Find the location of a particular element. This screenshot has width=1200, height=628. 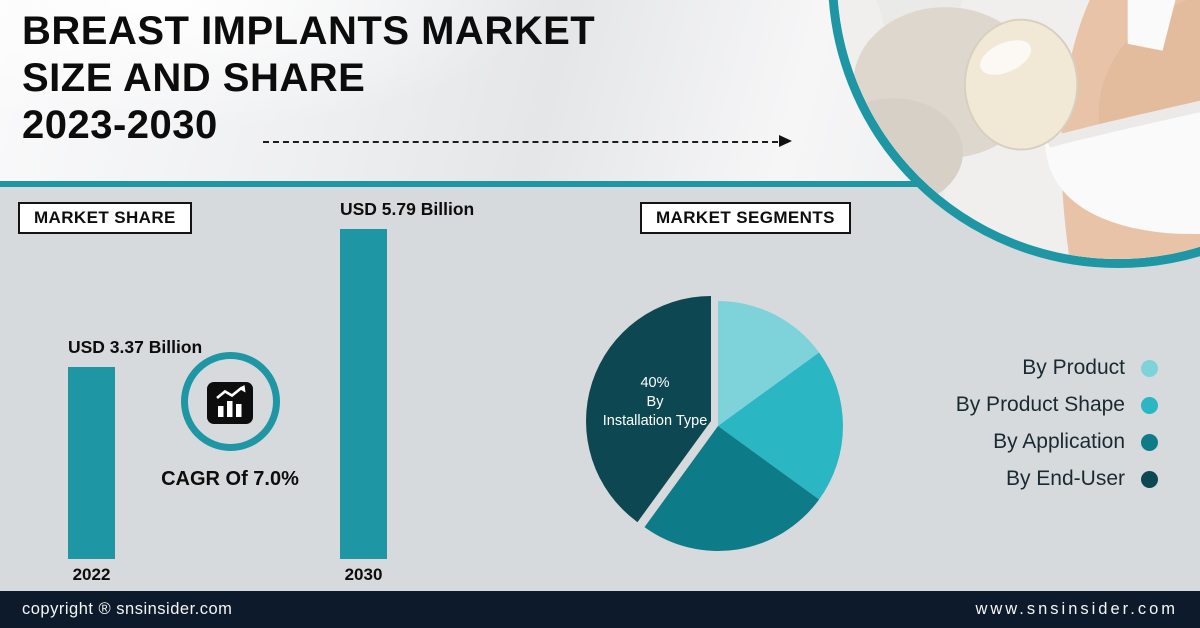

legend-label: By Product is located at coordinates (1073, 367).